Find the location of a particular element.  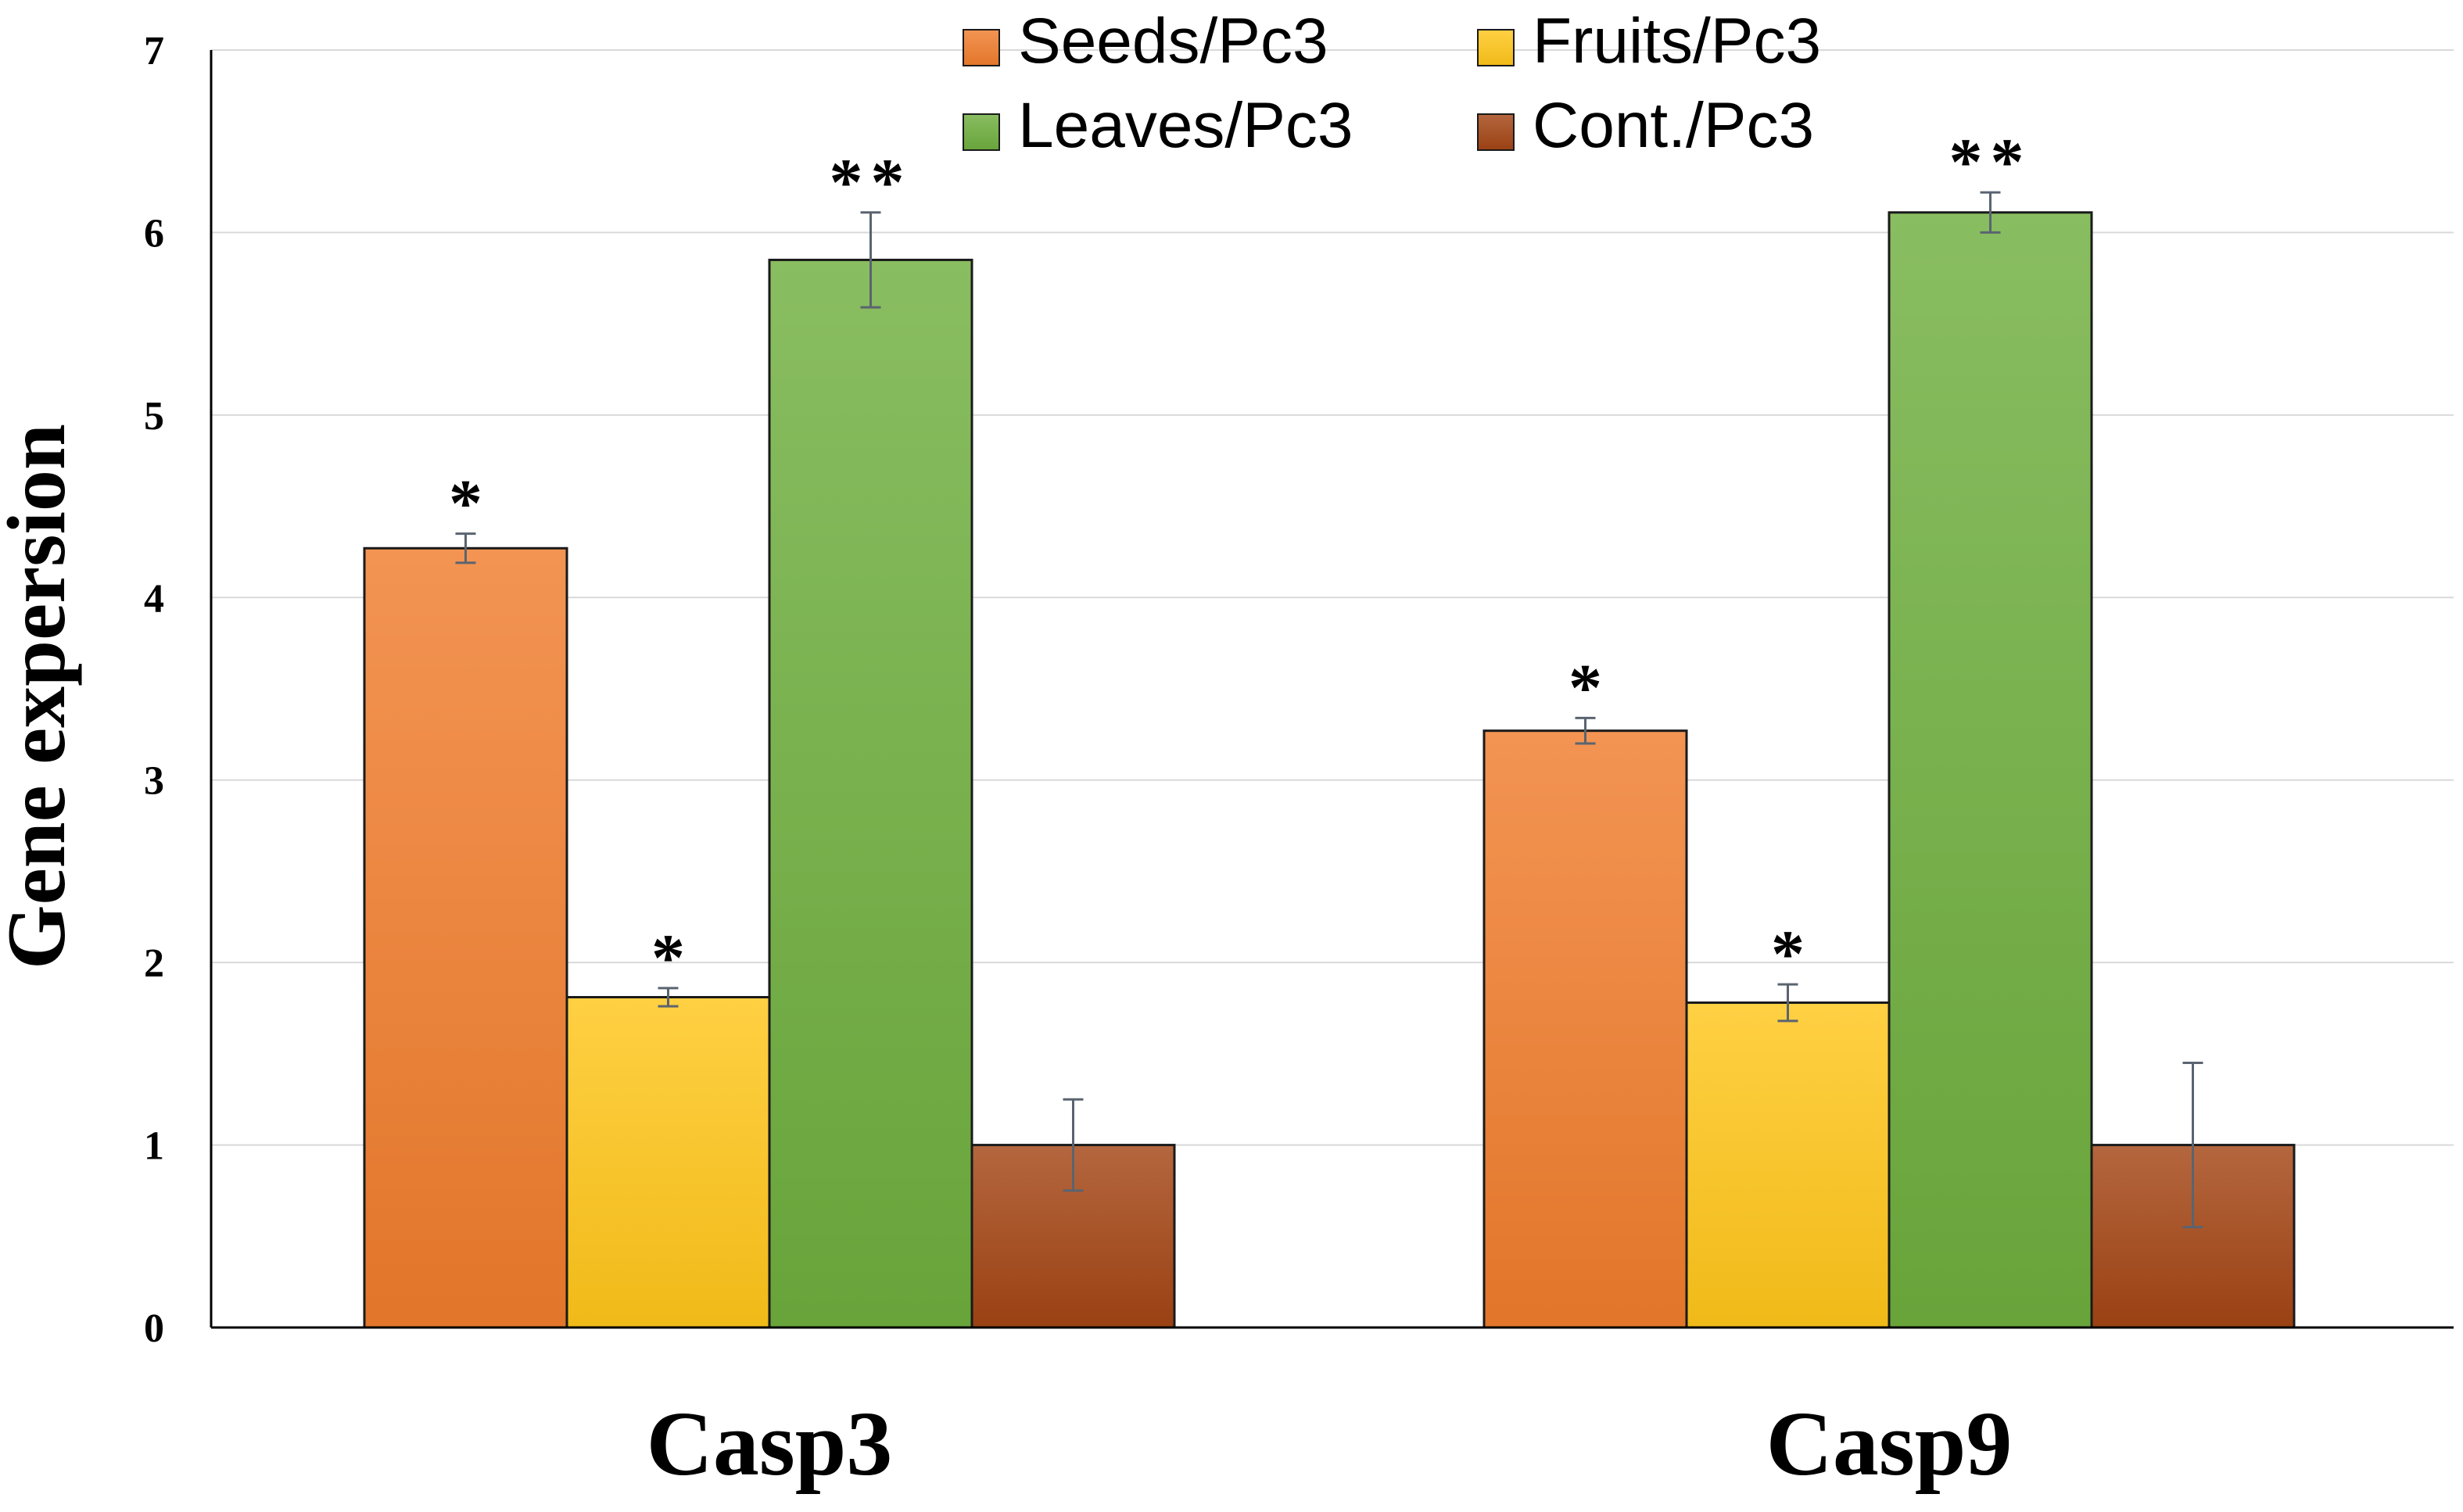

significance-marker-casp3-0: * is located at coordinates (465, 503).